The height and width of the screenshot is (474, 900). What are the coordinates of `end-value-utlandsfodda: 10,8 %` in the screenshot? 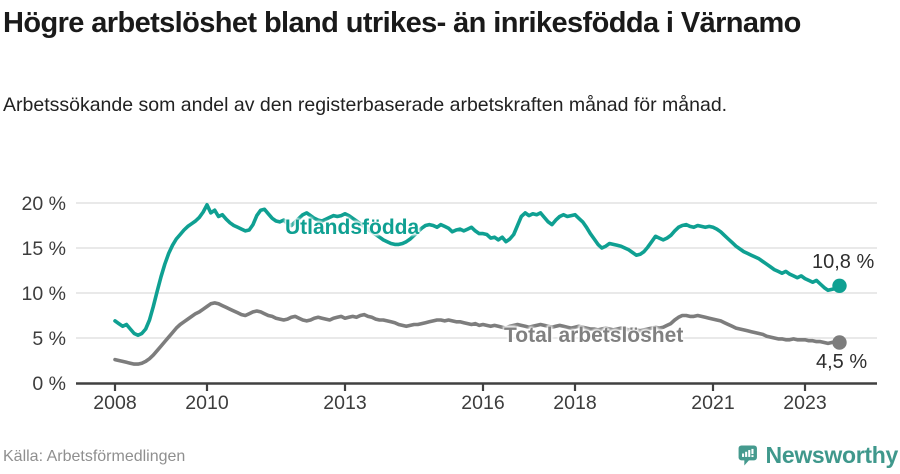 It's located at (843, 262).